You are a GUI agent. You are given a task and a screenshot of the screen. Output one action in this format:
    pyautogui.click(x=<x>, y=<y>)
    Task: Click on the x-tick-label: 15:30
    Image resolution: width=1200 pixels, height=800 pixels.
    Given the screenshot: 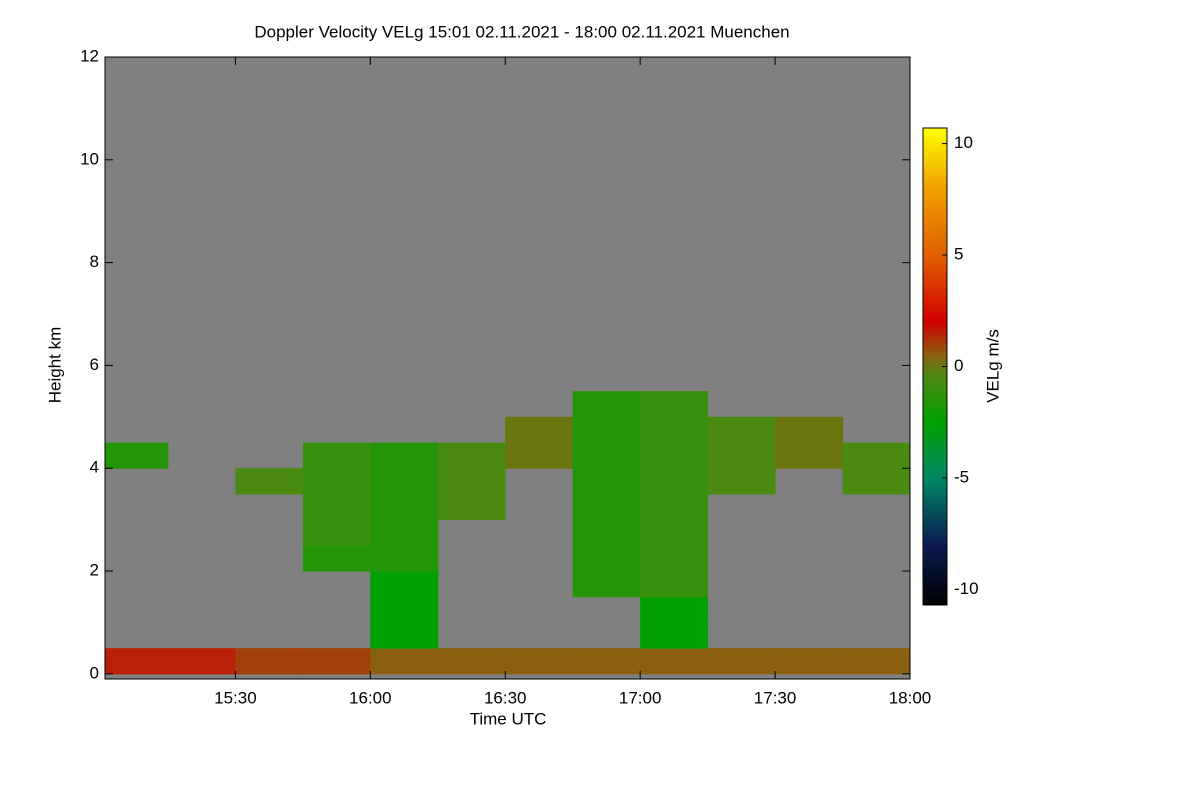 What is the action you would take?
    pyautogui.click(x=235, y=697)
    